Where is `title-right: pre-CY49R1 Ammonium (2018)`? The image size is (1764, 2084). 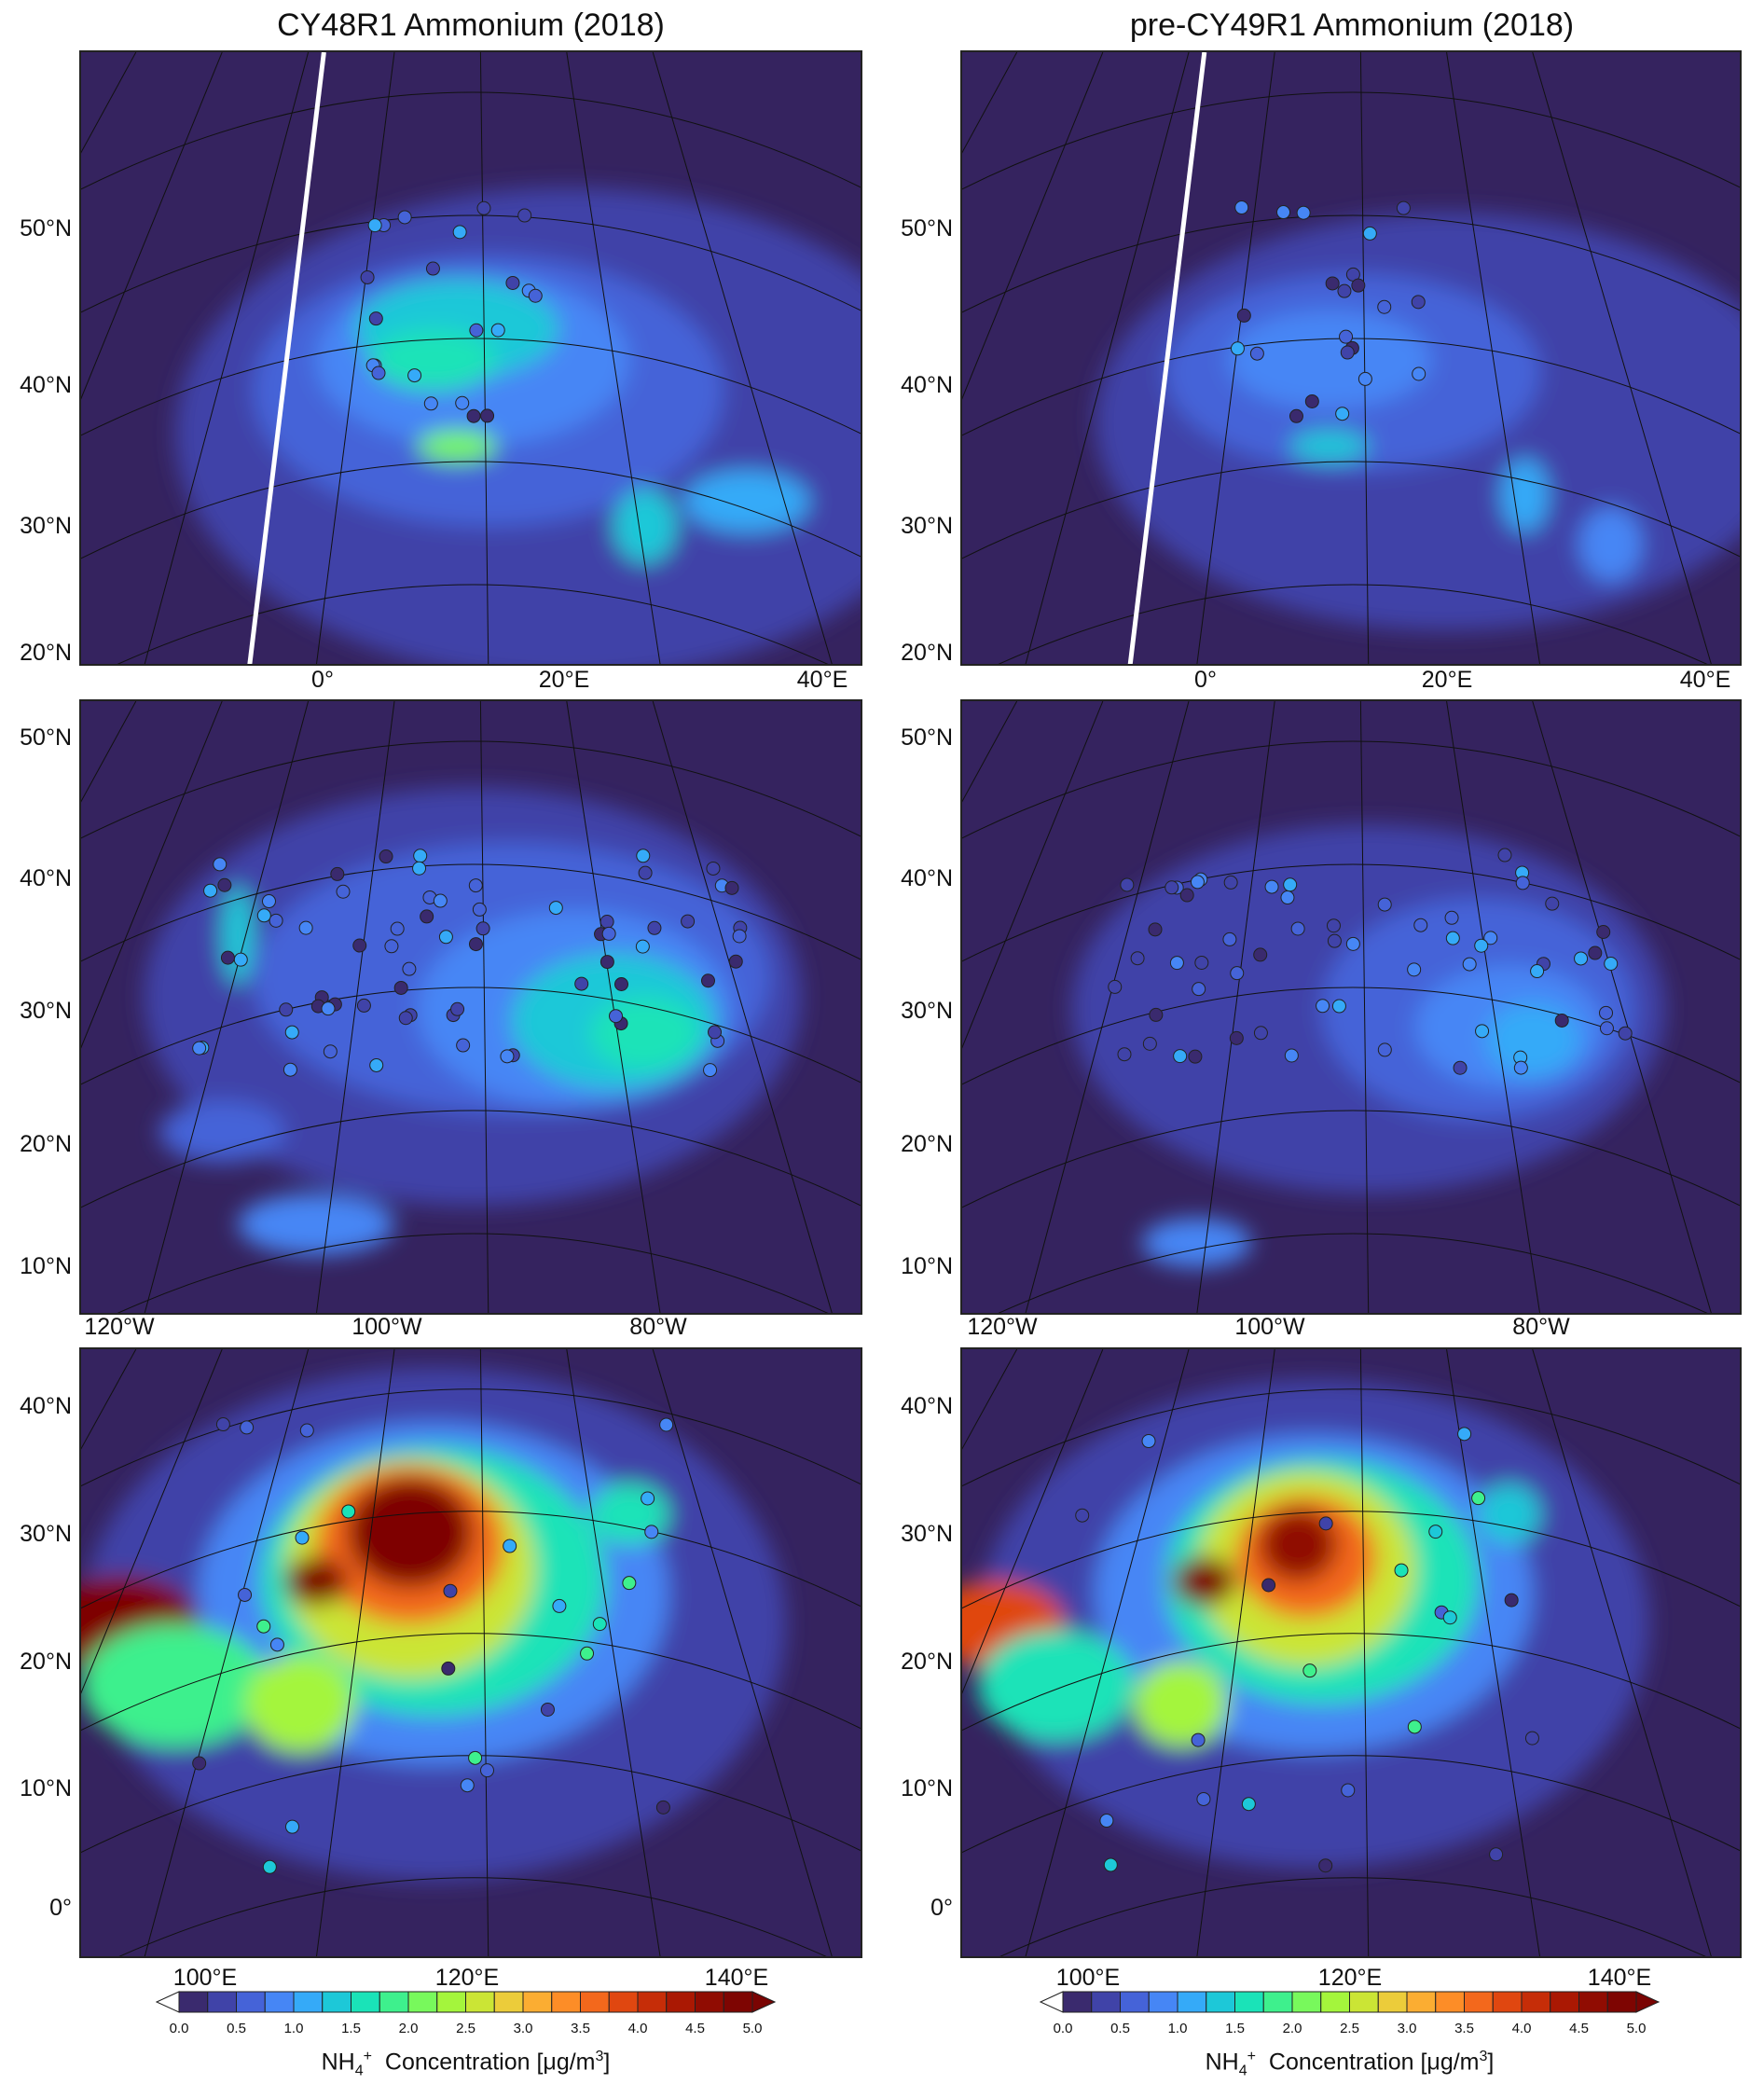
title-right: pre-CY49R1 Ammonium (2018) is located at coordinates (1352, 25).